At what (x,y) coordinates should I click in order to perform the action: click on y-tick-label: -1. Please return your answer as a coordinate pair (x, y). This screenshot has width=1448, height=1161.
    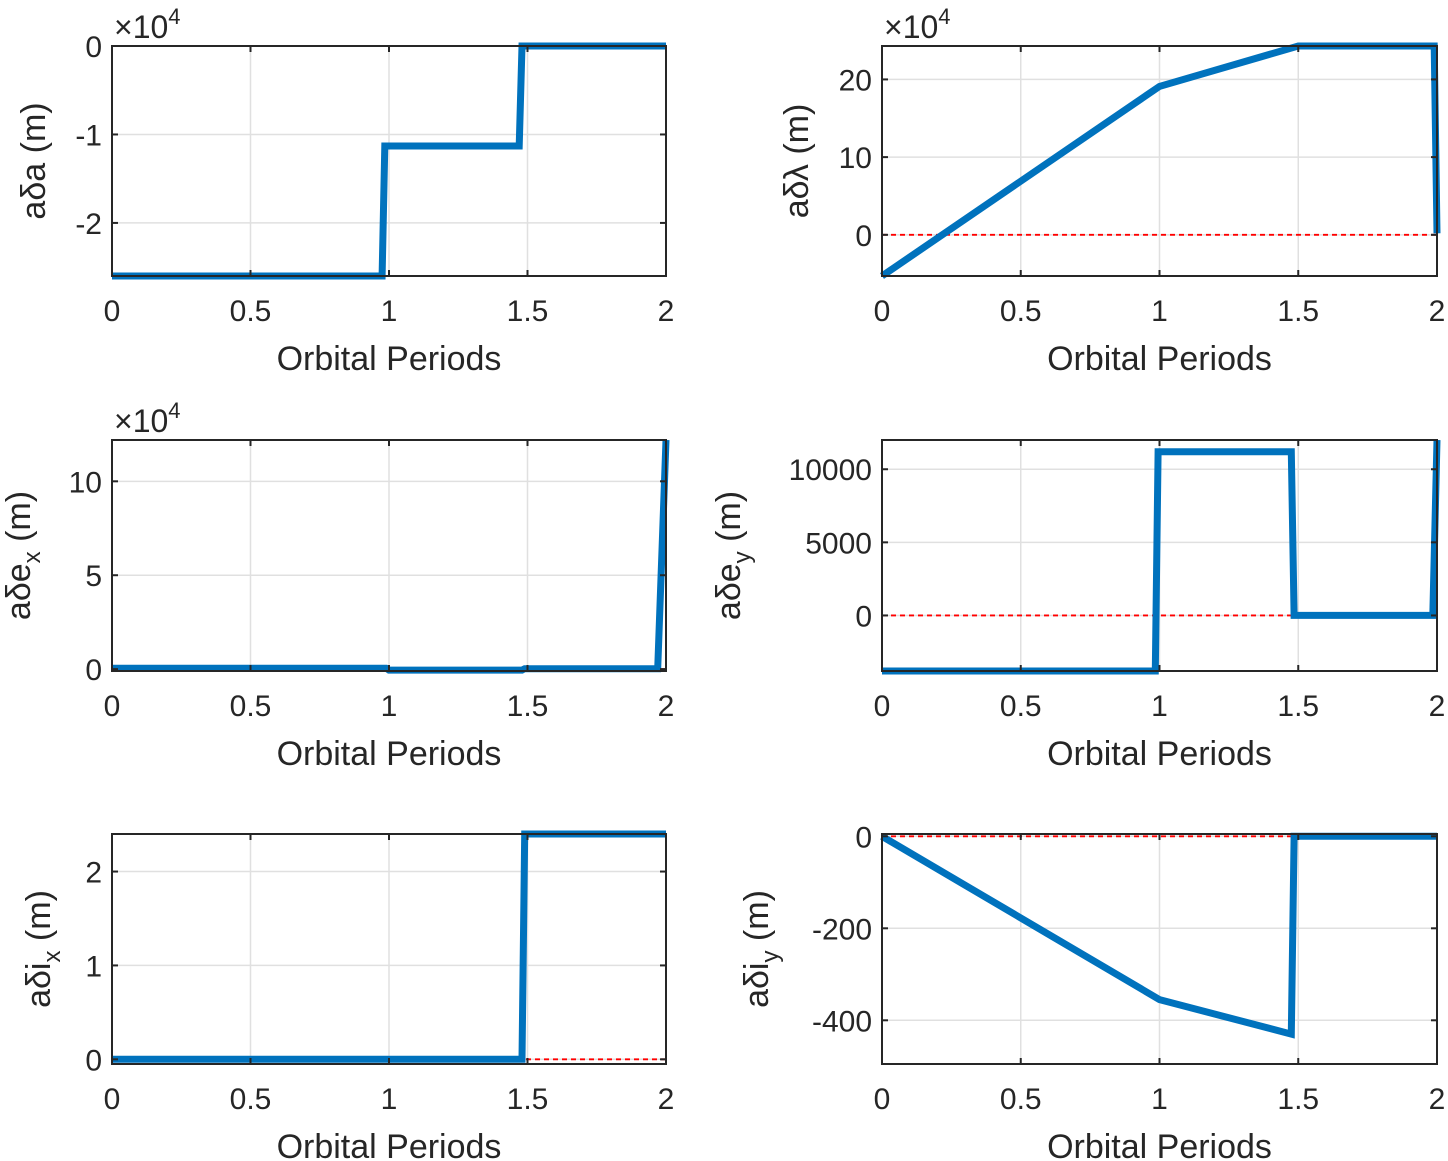
    Looking at the image, I should click on (88, 135).